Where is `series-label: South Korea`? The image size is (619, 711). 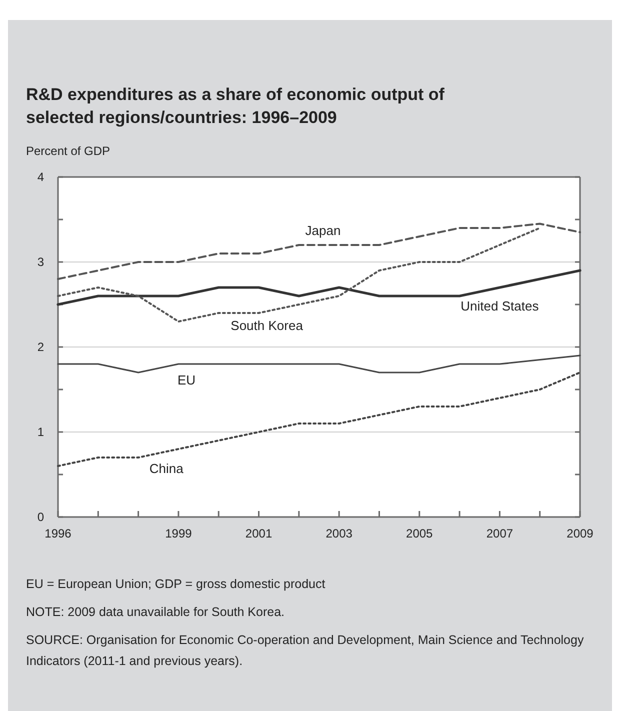
series-label: South Korea is located at coordinates (267, 326).